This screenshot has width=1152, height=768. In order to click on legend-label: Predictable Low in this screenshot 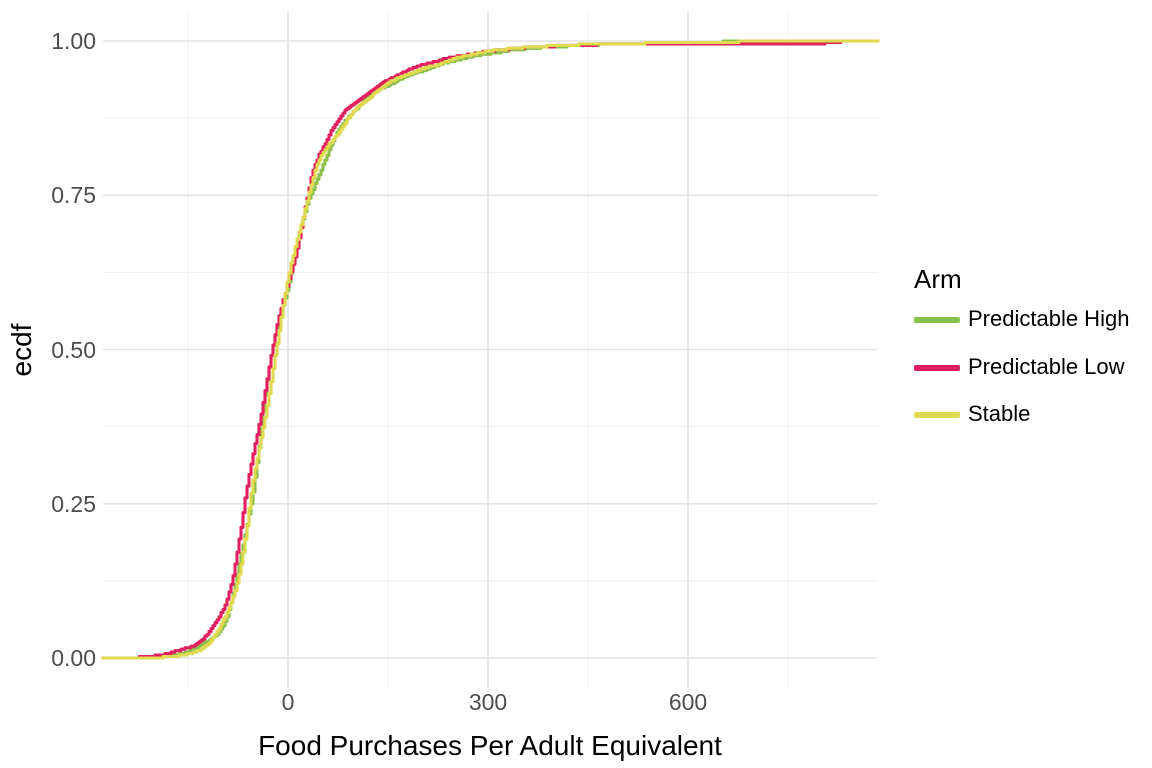, I will do `click(1046, 366)`.